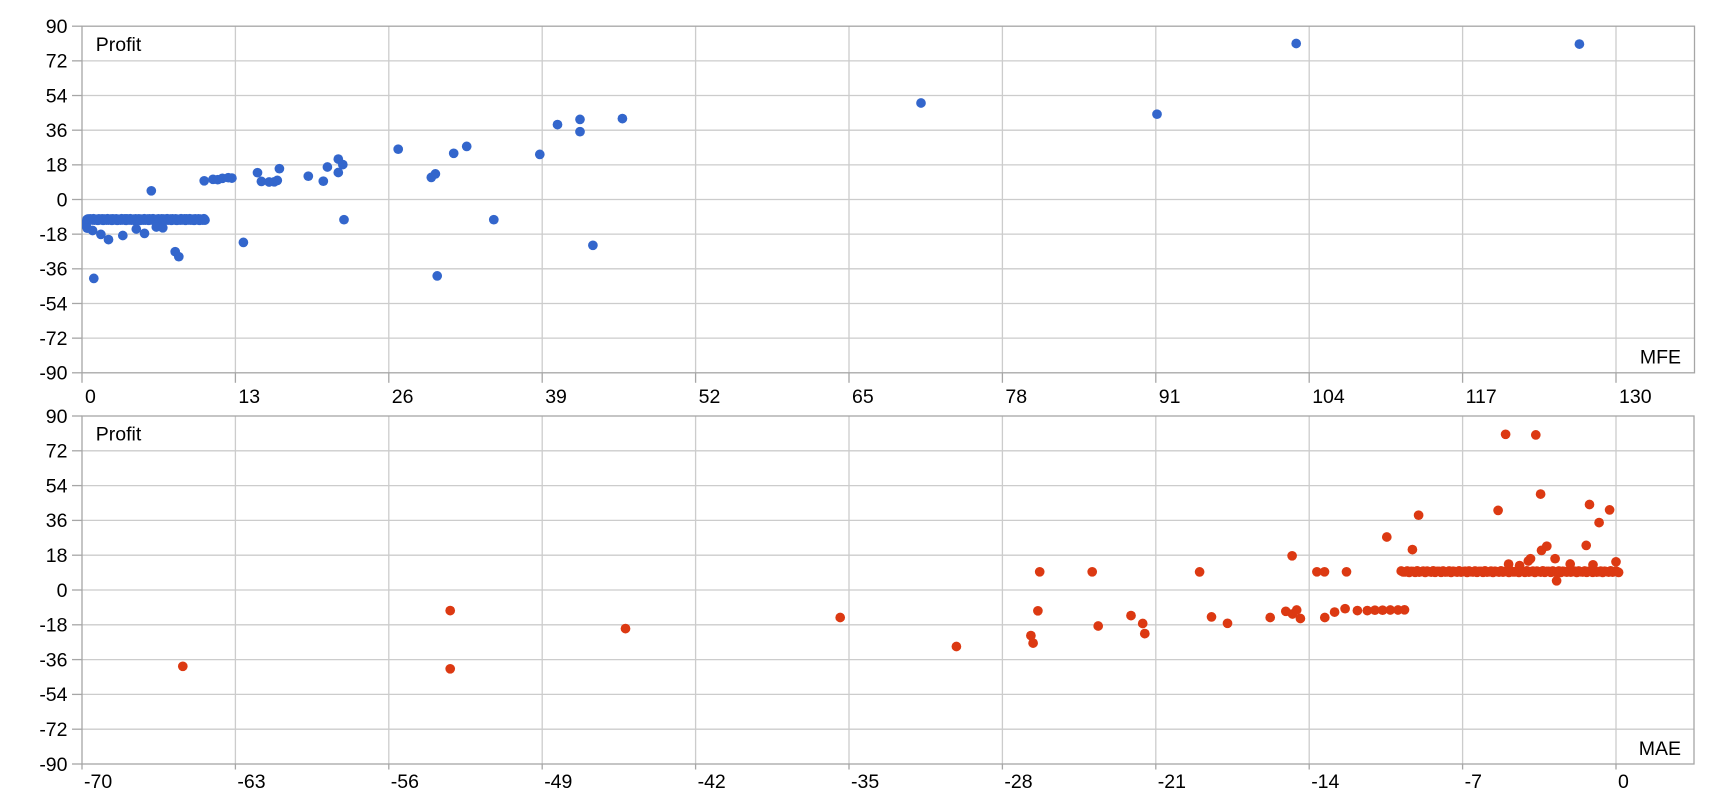  What do you see at coordinates (710, 397) in the screenshot?
I see `svg-text: 52` at bounding box center [710, 397].